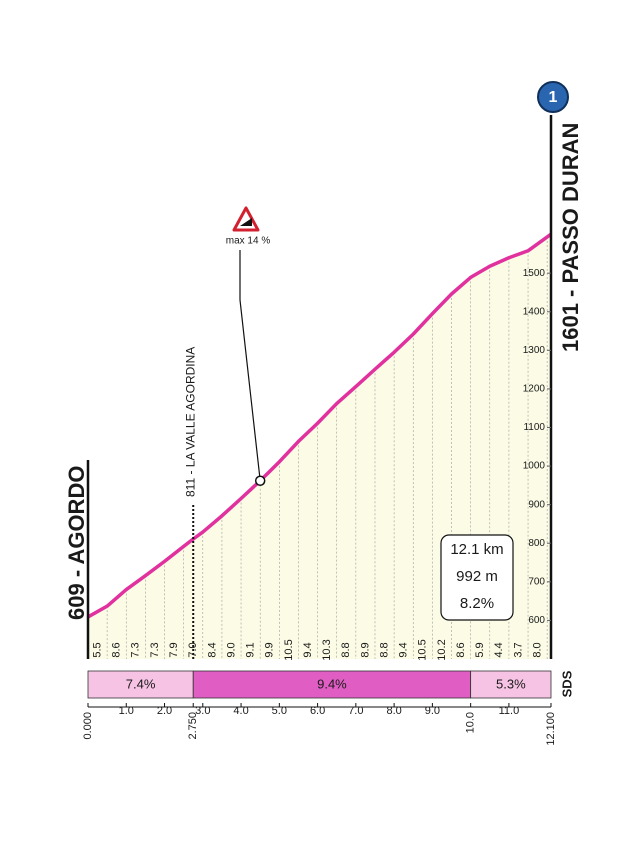 The width and height of the screenshot is (639, 852). What do you see at coordinates (88, 726) in the screenshot?
I see `x-tick-label: 0.000` at bounding box center [88, 726].